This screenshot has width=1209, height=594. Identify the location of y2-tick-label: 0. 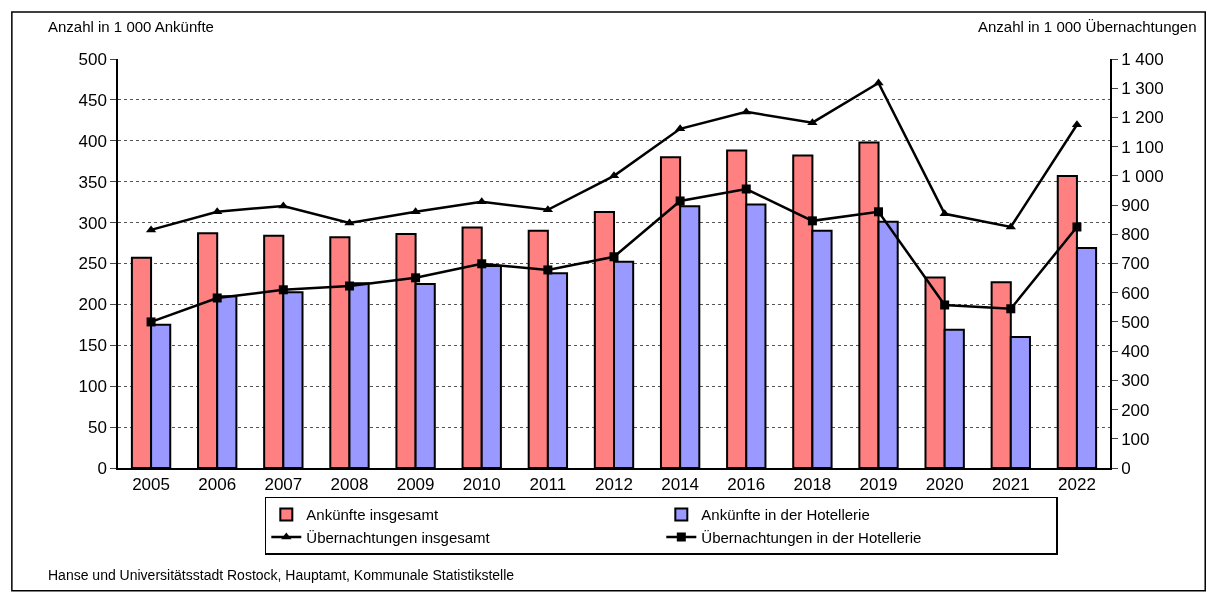
(1126, 468).